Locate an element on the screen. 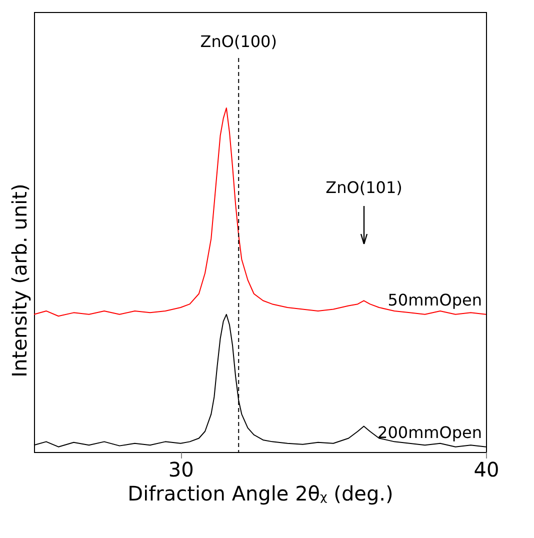  series-label: 200mmOpen is located at coordinates (430, 432).